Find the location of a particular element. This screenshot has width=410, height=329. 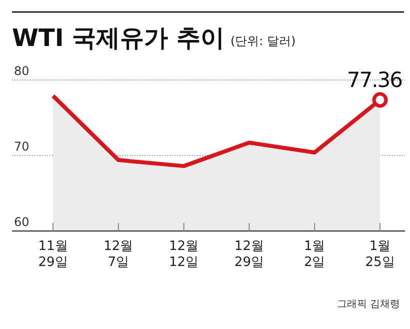

chart-title: WTI 국제유가 추이 is located at coordinates (118, 38).